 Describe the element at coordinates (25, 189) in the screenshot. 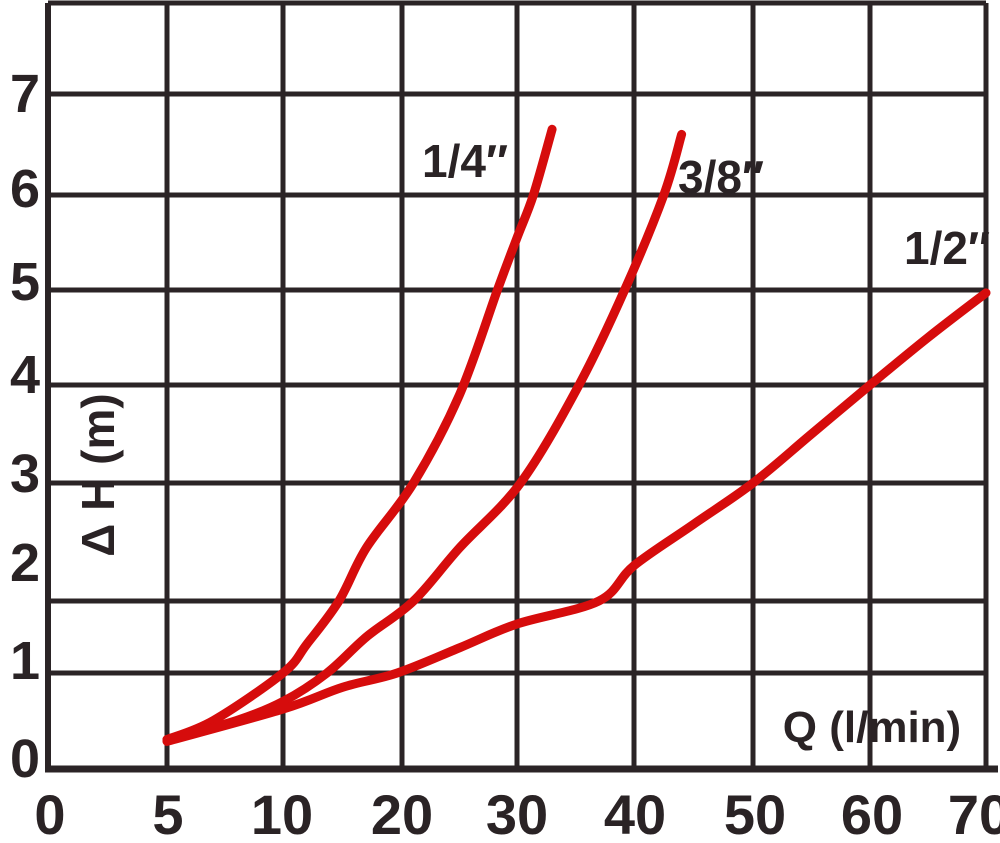

I see `y-tick-label: 6` at that location.